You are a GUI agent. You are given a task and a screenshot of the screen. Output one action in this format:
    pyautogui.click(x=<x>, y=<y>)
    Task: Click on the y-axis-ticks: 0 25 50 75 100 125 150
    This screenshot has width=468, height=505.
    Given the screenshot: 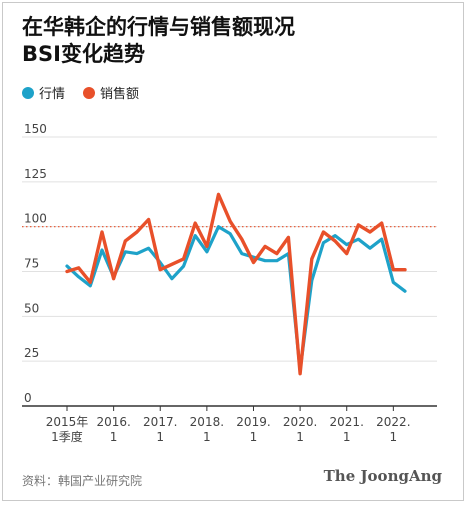 What is the action you would take?
    pyautogui.click(x=35, y=263)
    